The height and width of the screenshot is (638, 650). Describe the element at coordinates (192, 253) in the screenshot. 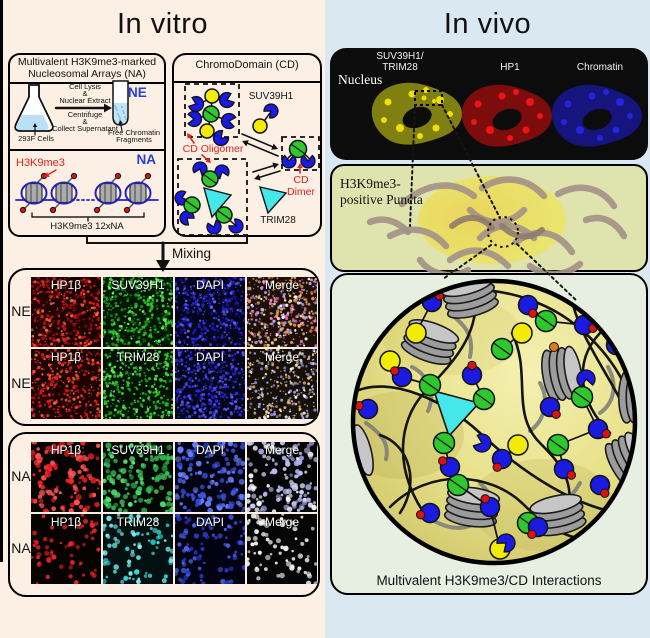

I see `mixing-label: Mixing` at that location.